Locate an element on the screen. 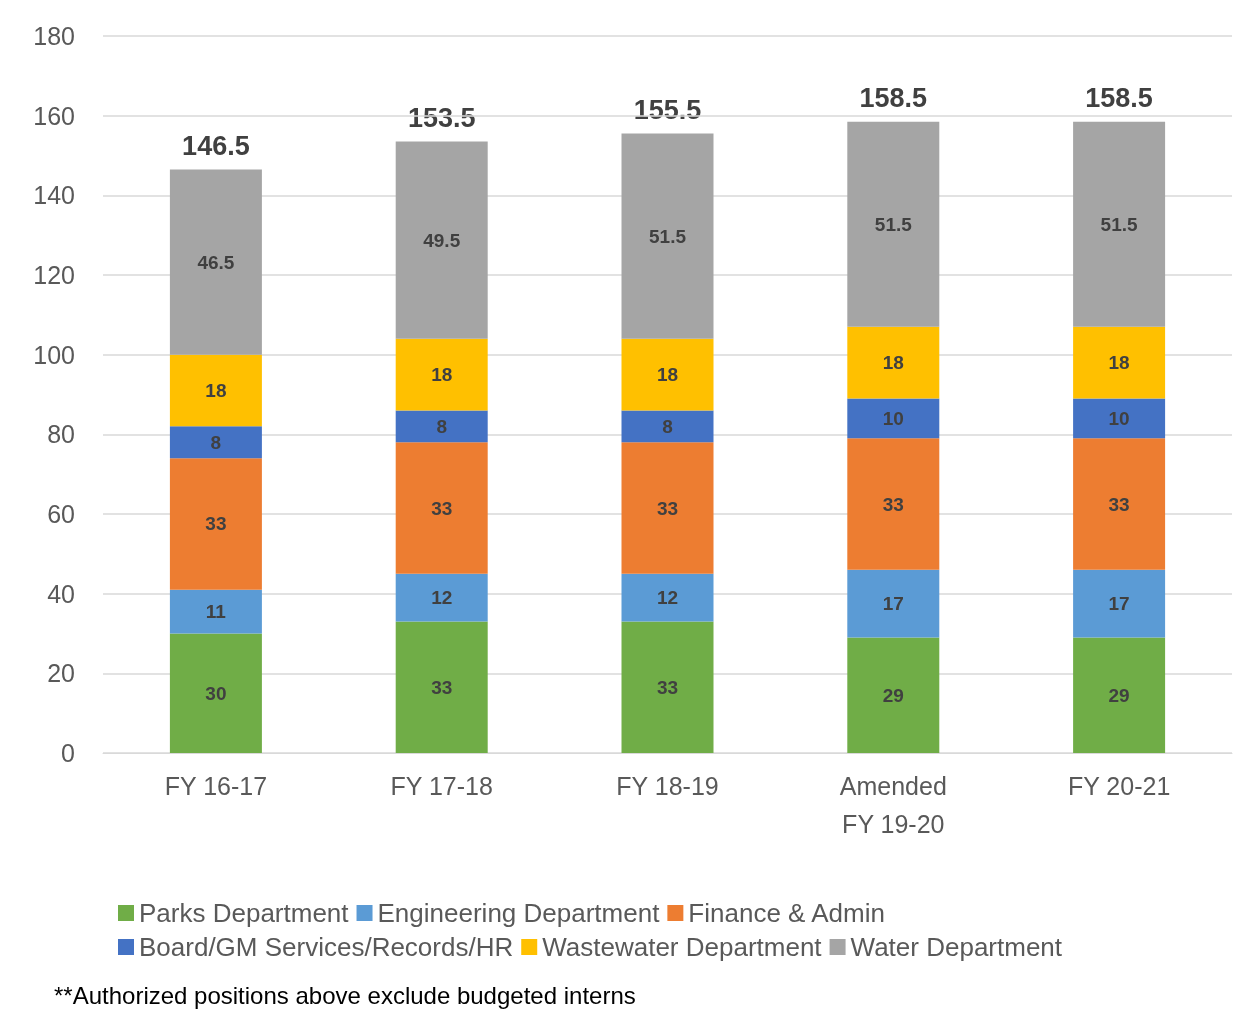 The image size is (1260, 1023). x-tick-label: Amended FY 19-20 is located at coordinates (893, 805).